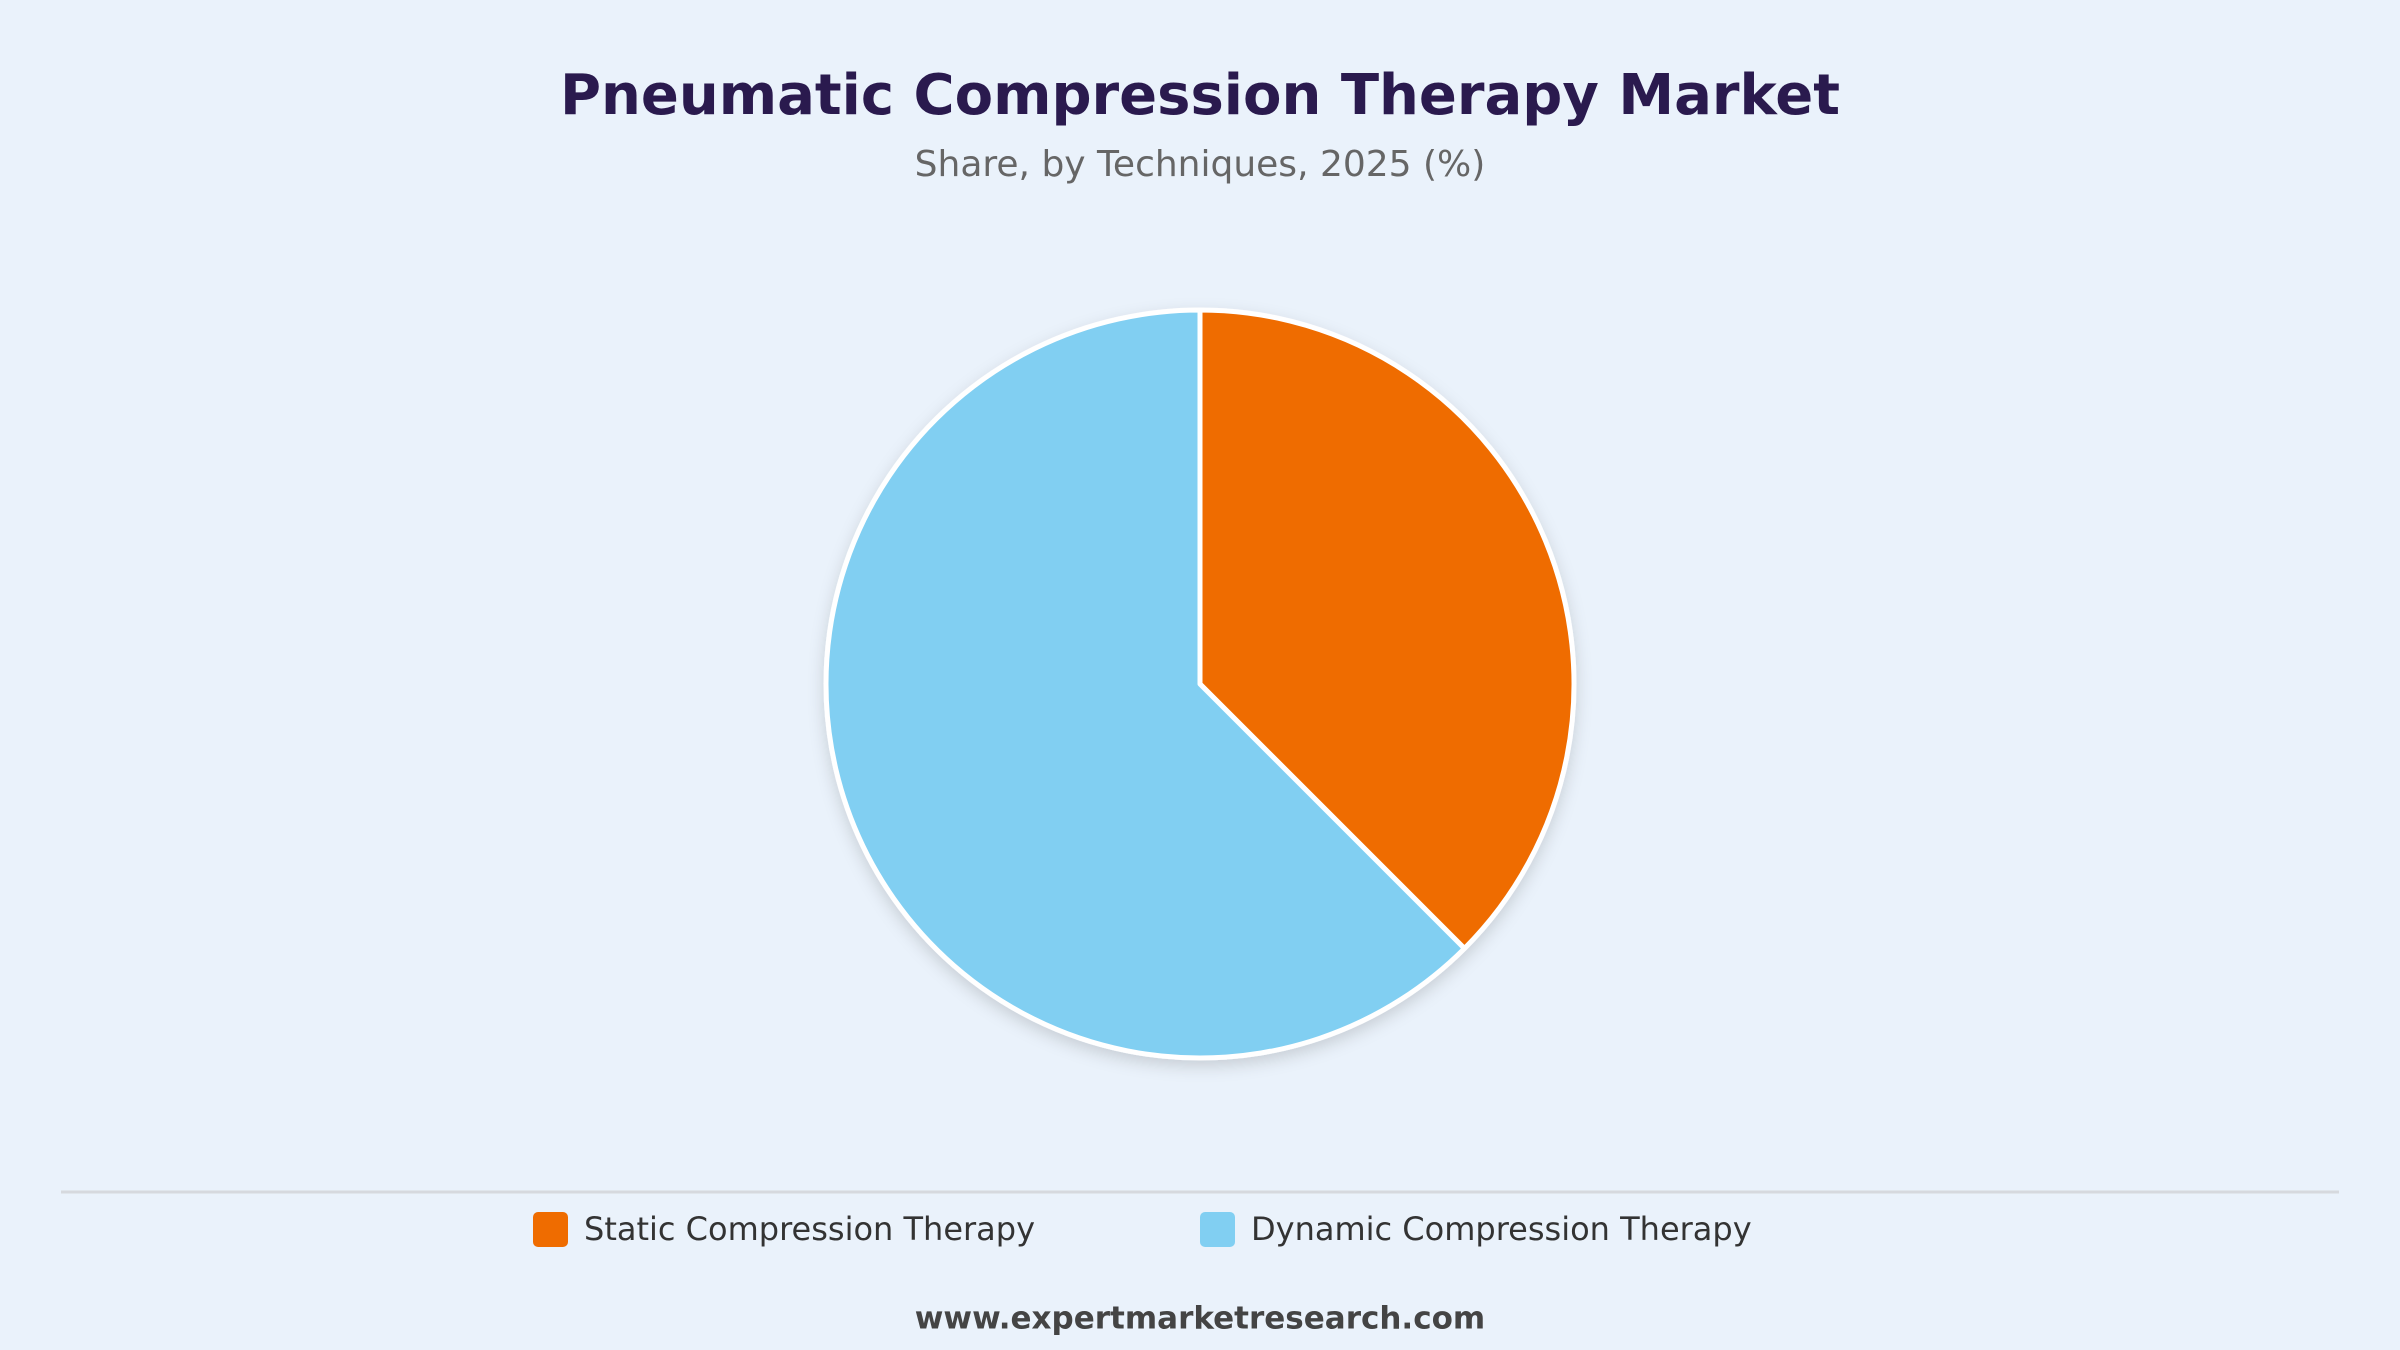 The height and width of the screenshot is (1350, 2400). Describe the element at coordinates (809, 1229) in the screenshot. I see `legend-label: Static Compression Therapy` at that location.